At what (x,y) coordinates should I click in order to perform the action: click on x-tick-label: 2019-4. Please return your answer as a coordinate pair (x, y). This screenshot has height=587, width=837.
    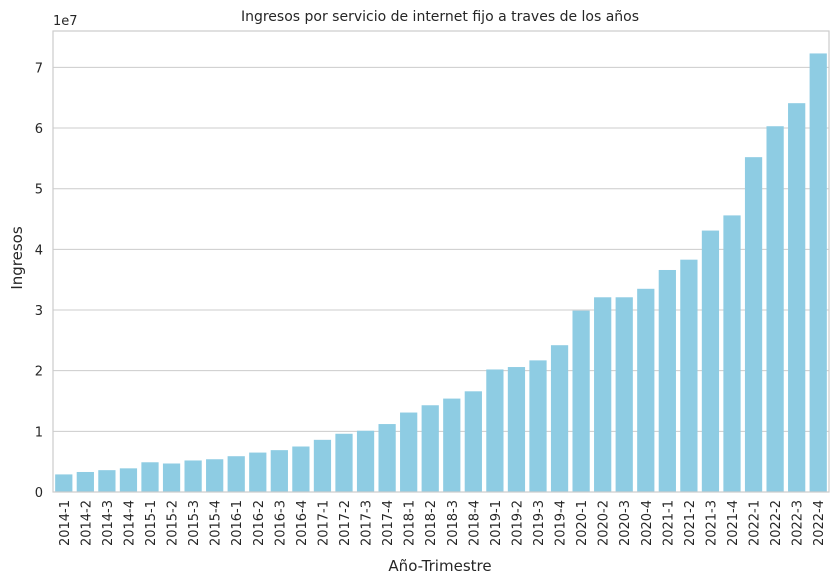
    Looking at the image, I should click on (561, 523).